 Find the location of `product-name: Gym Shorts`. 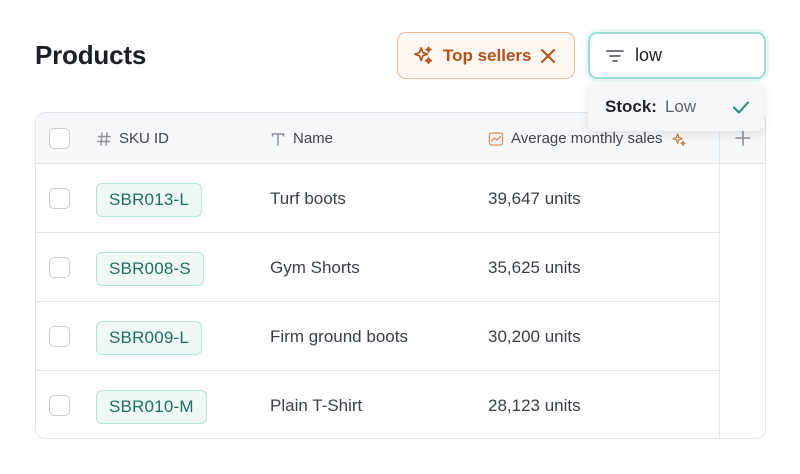

product-name: Gym Shorts is located at coordinates (315, 267).